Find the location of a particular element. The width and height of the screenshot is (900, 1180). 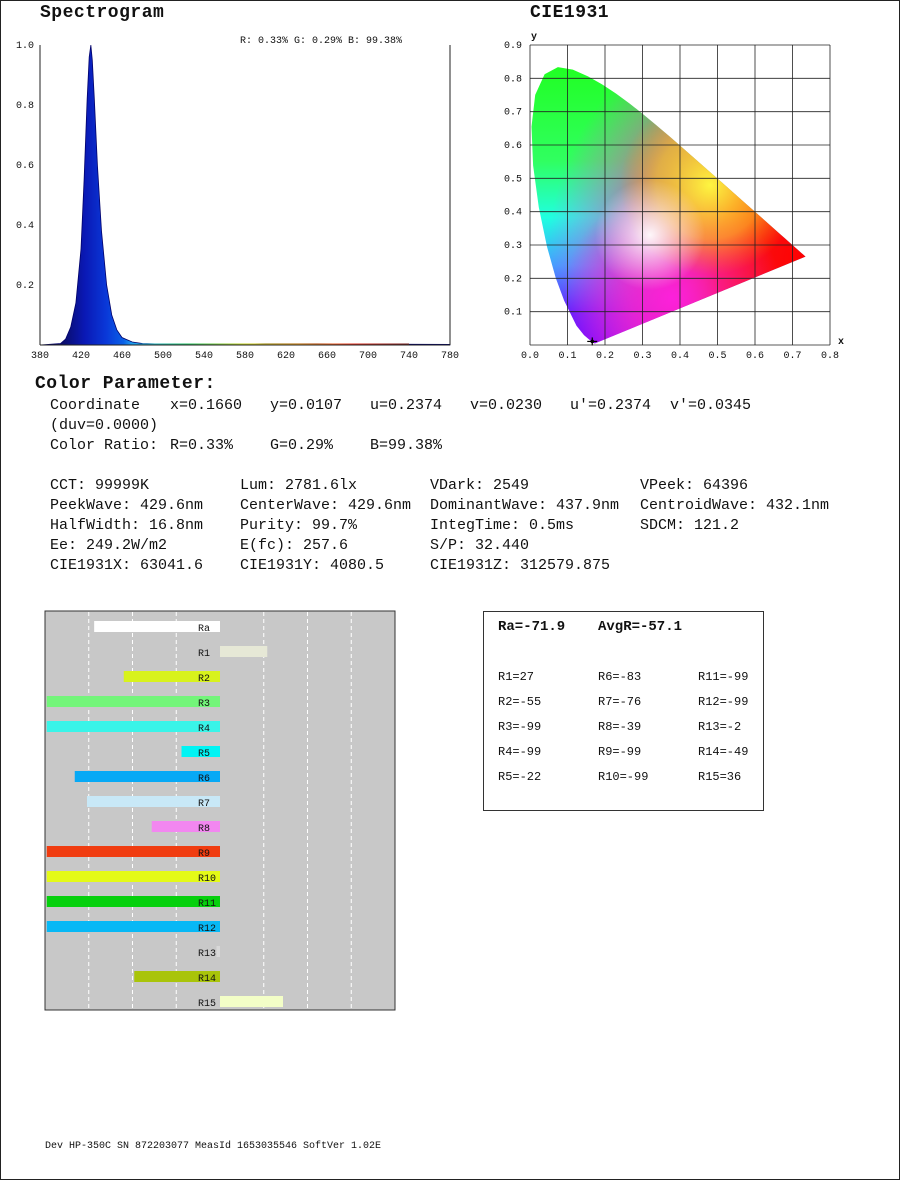

color-ratio-b: B=99.38% is located at coordinates (406, 445).